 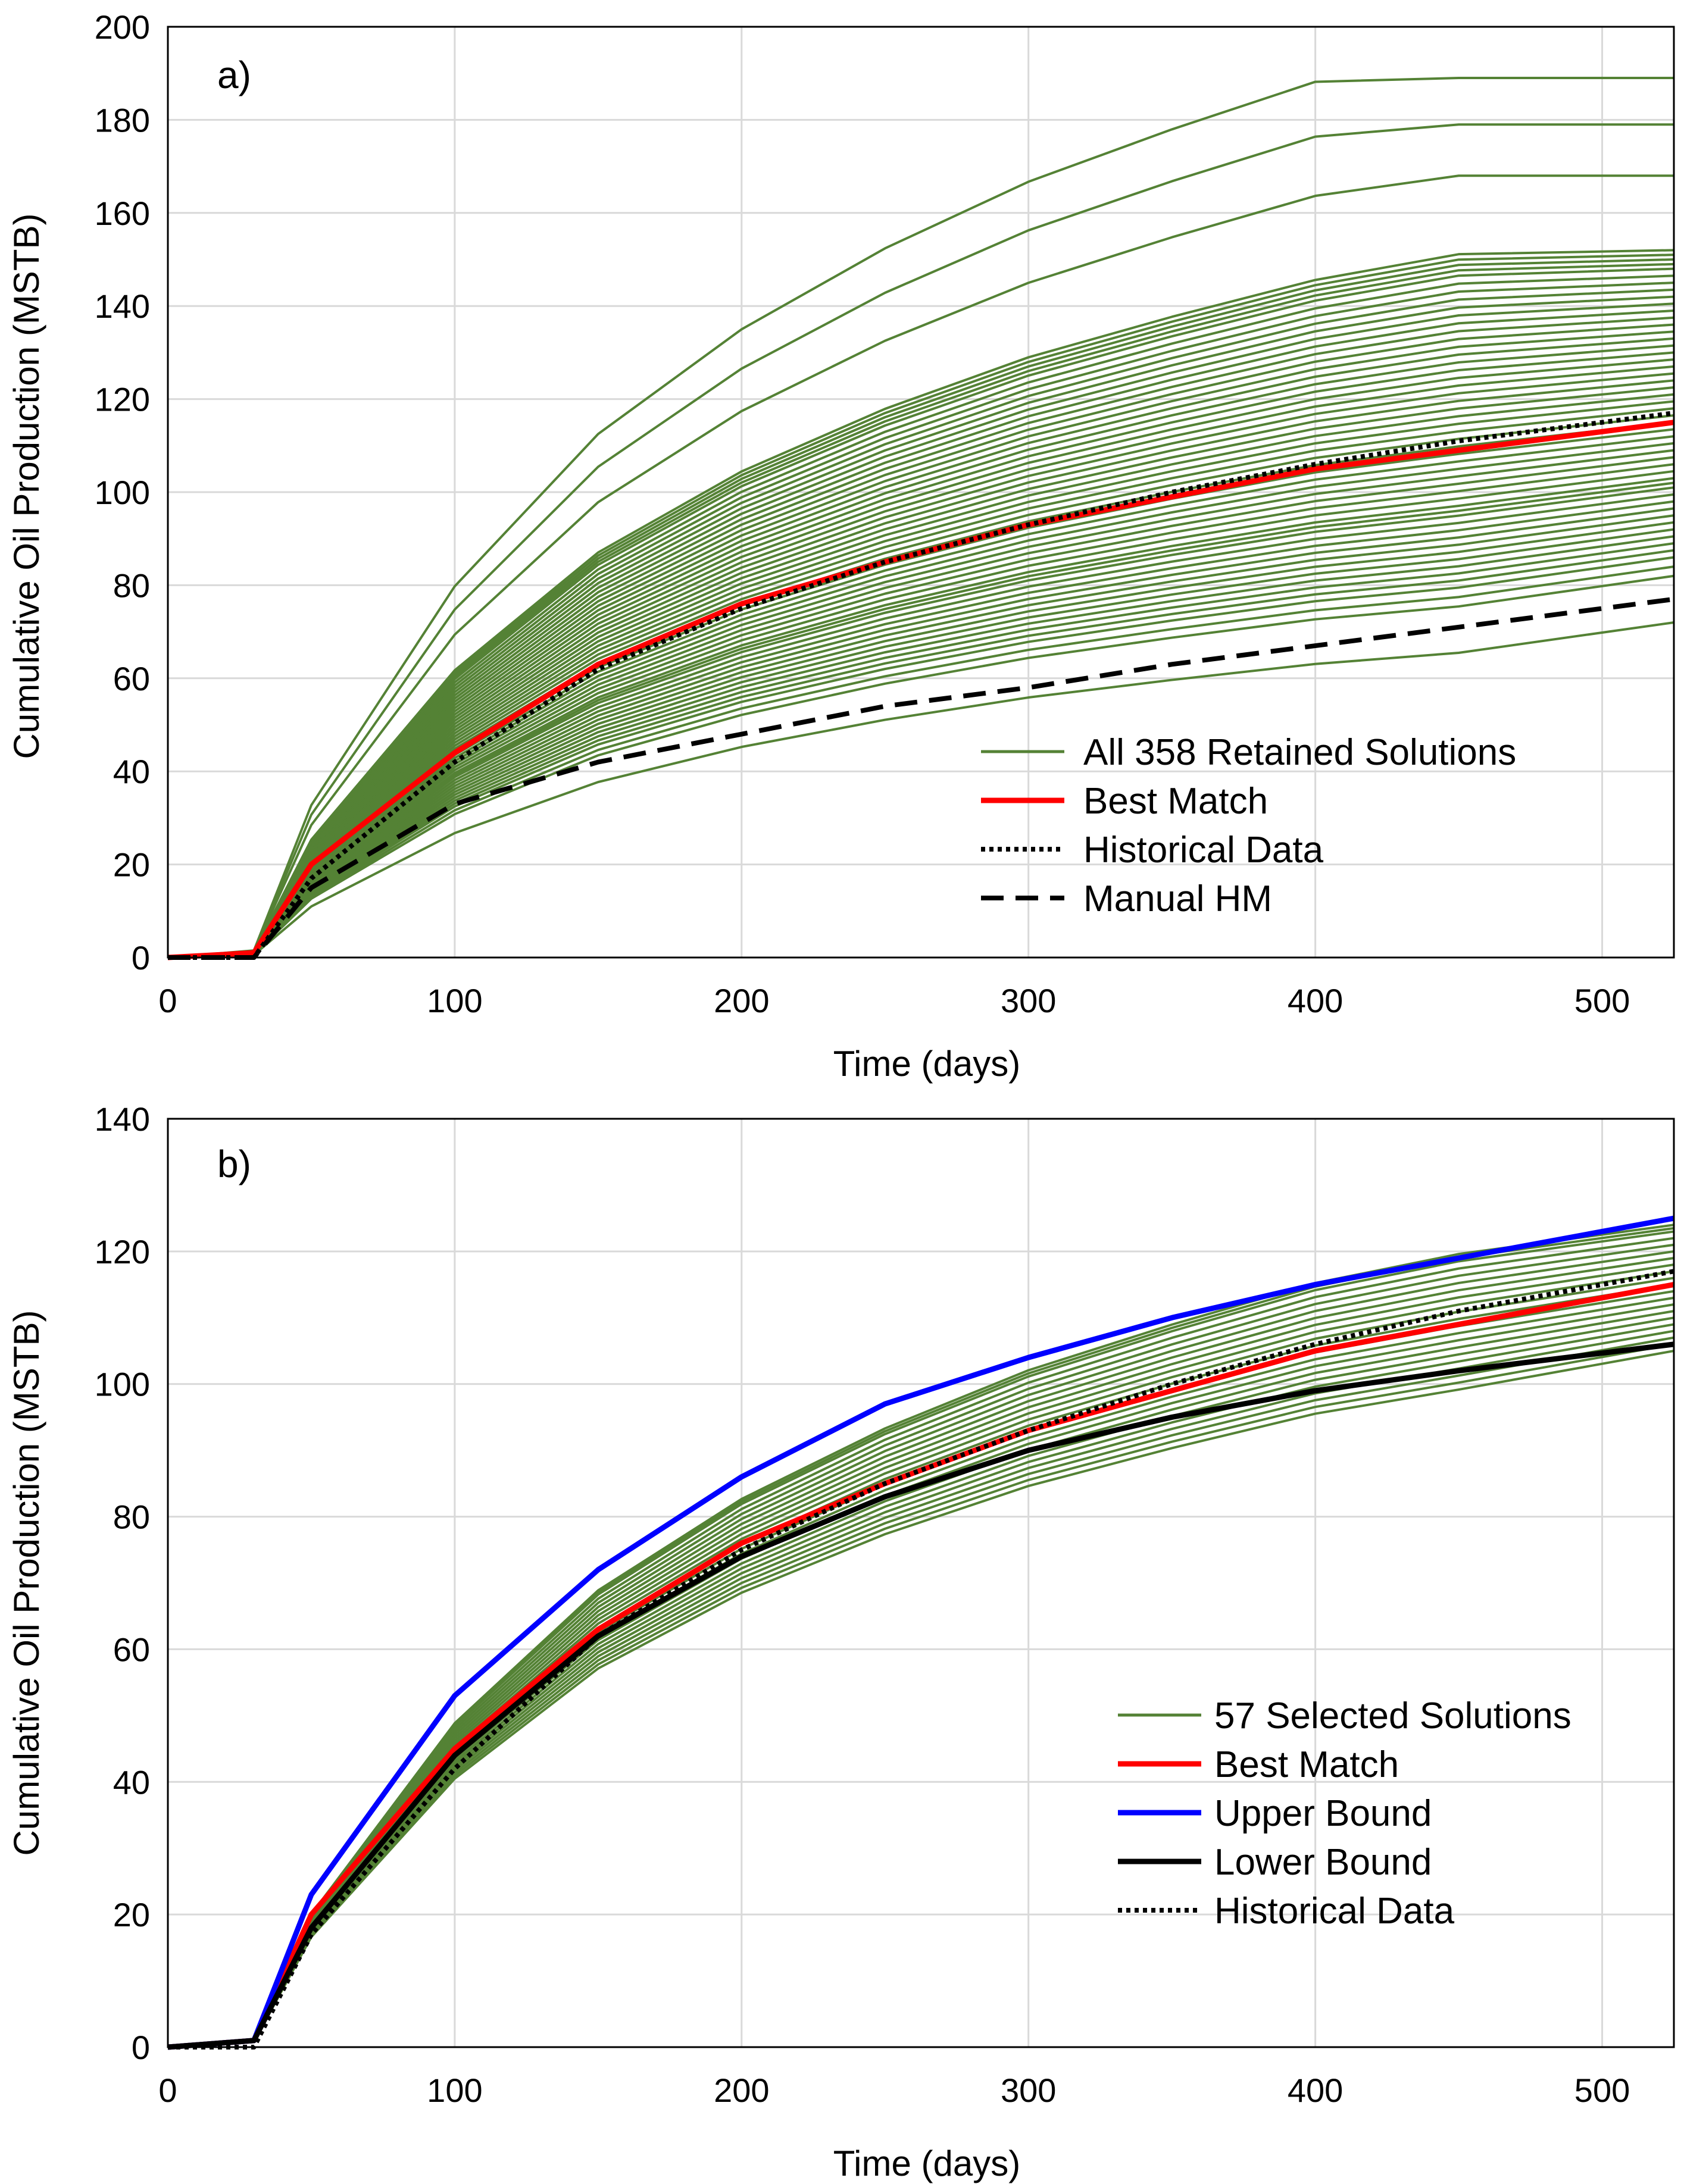 I want to click on panel-a-y-axis-title: Cumulative Oil Production (MSTB), so click(x=27, y=486).